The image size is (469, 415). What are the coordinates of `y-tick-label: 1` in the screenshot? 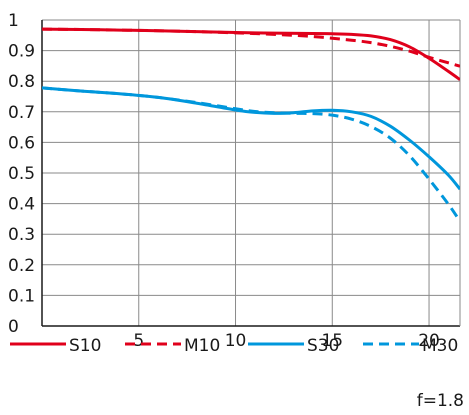 It's located at (13, 21).